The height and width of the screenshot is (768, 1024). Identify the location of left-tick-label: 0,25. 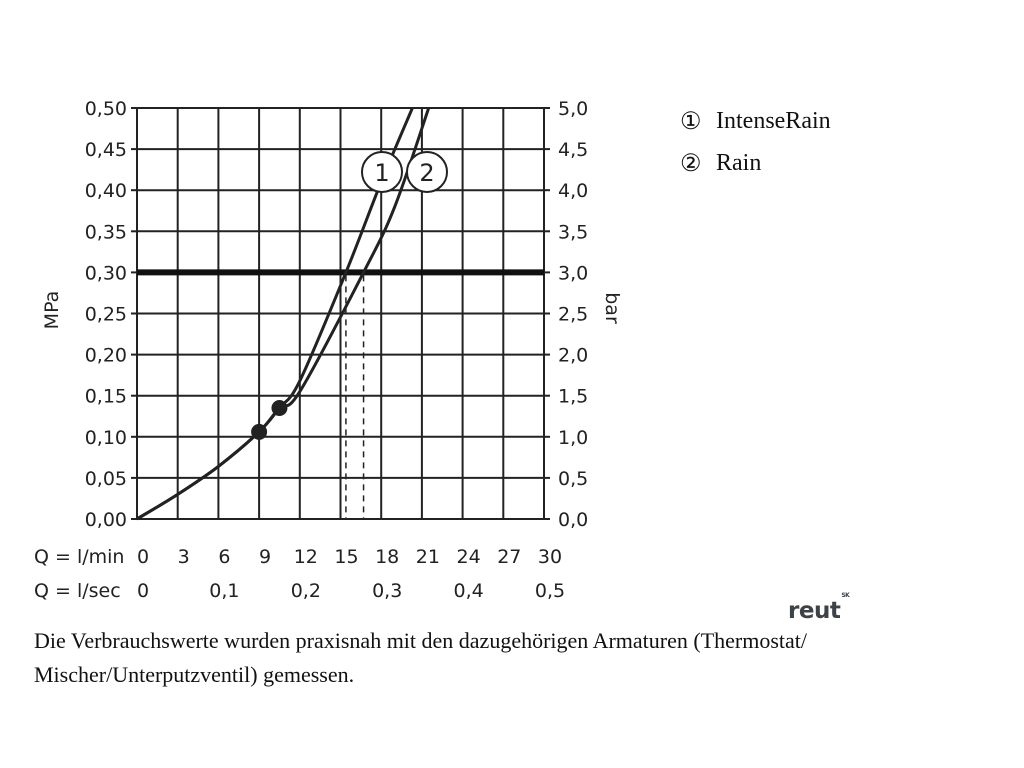
(106, 315).